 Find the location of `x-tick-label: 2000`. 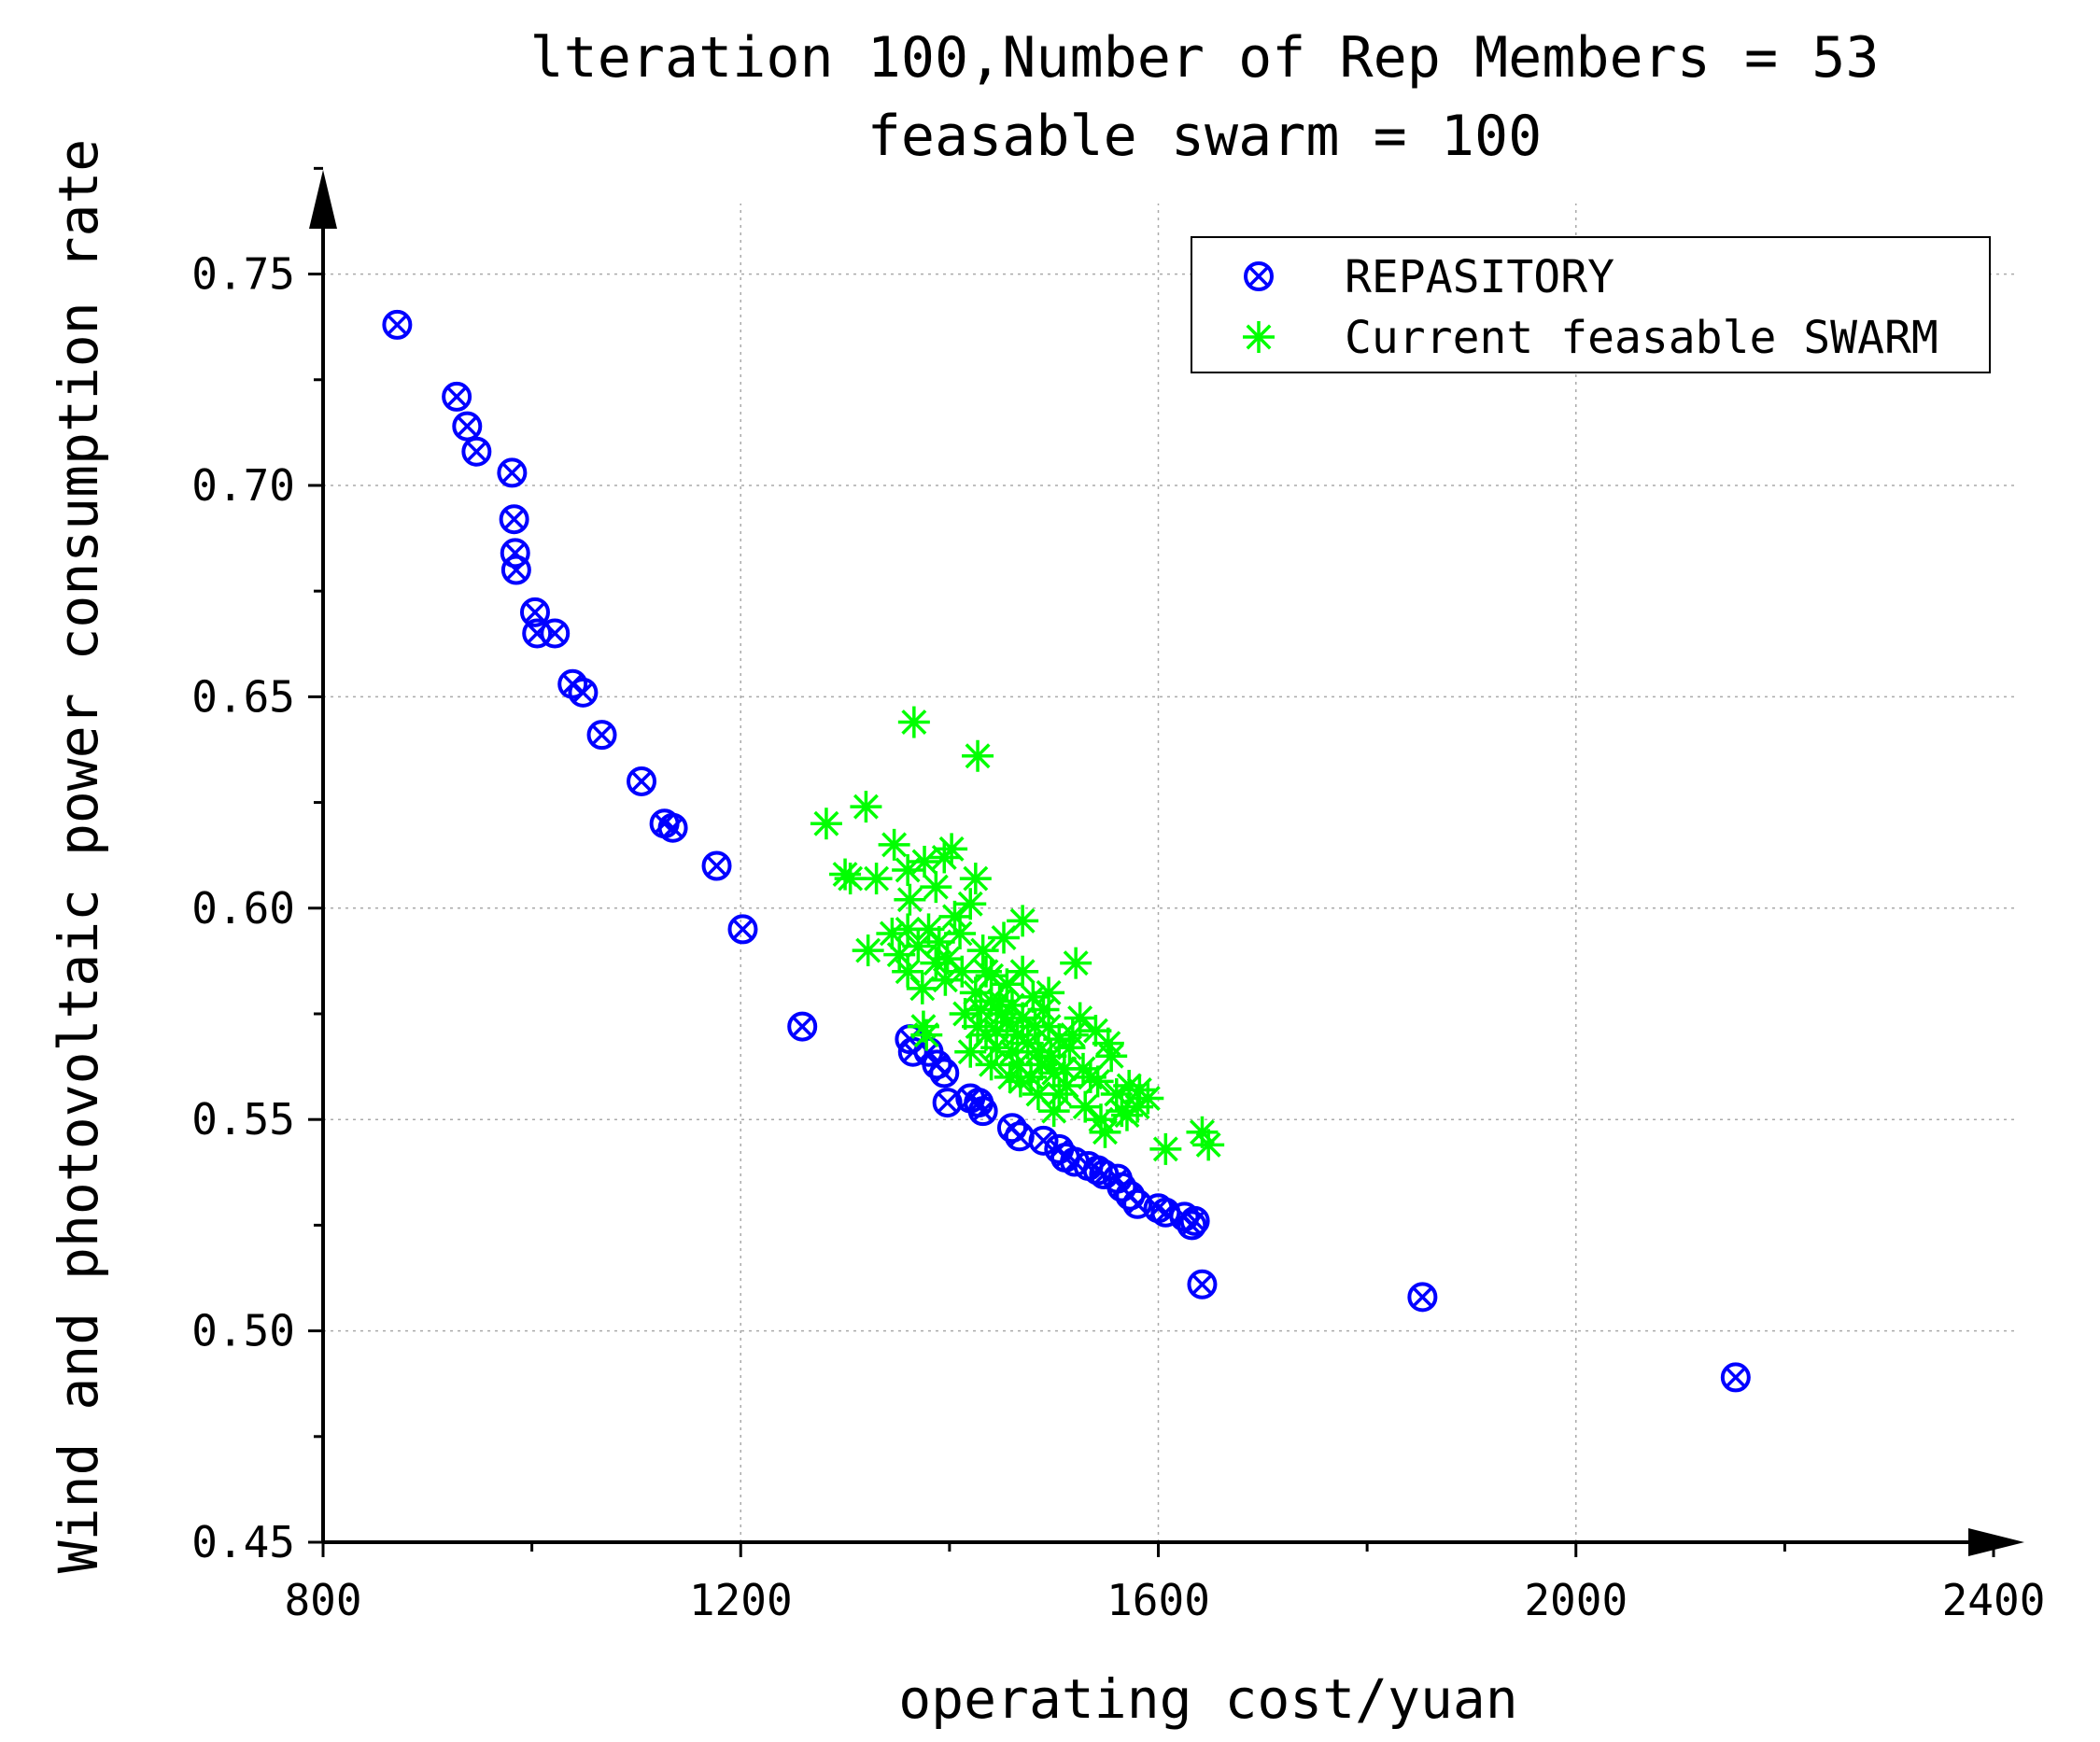

x-tick-label: 2000 is located at coordinates (1576, 1600).